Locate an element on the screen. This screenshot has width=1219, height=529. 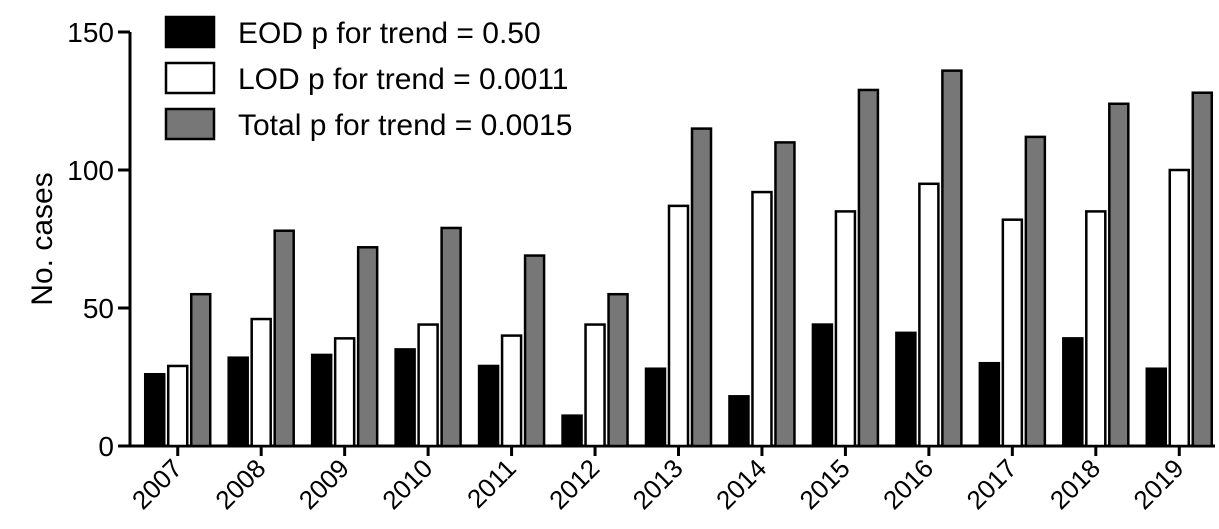
x-tick-label: 2007 is located at coordinates (157, 484).